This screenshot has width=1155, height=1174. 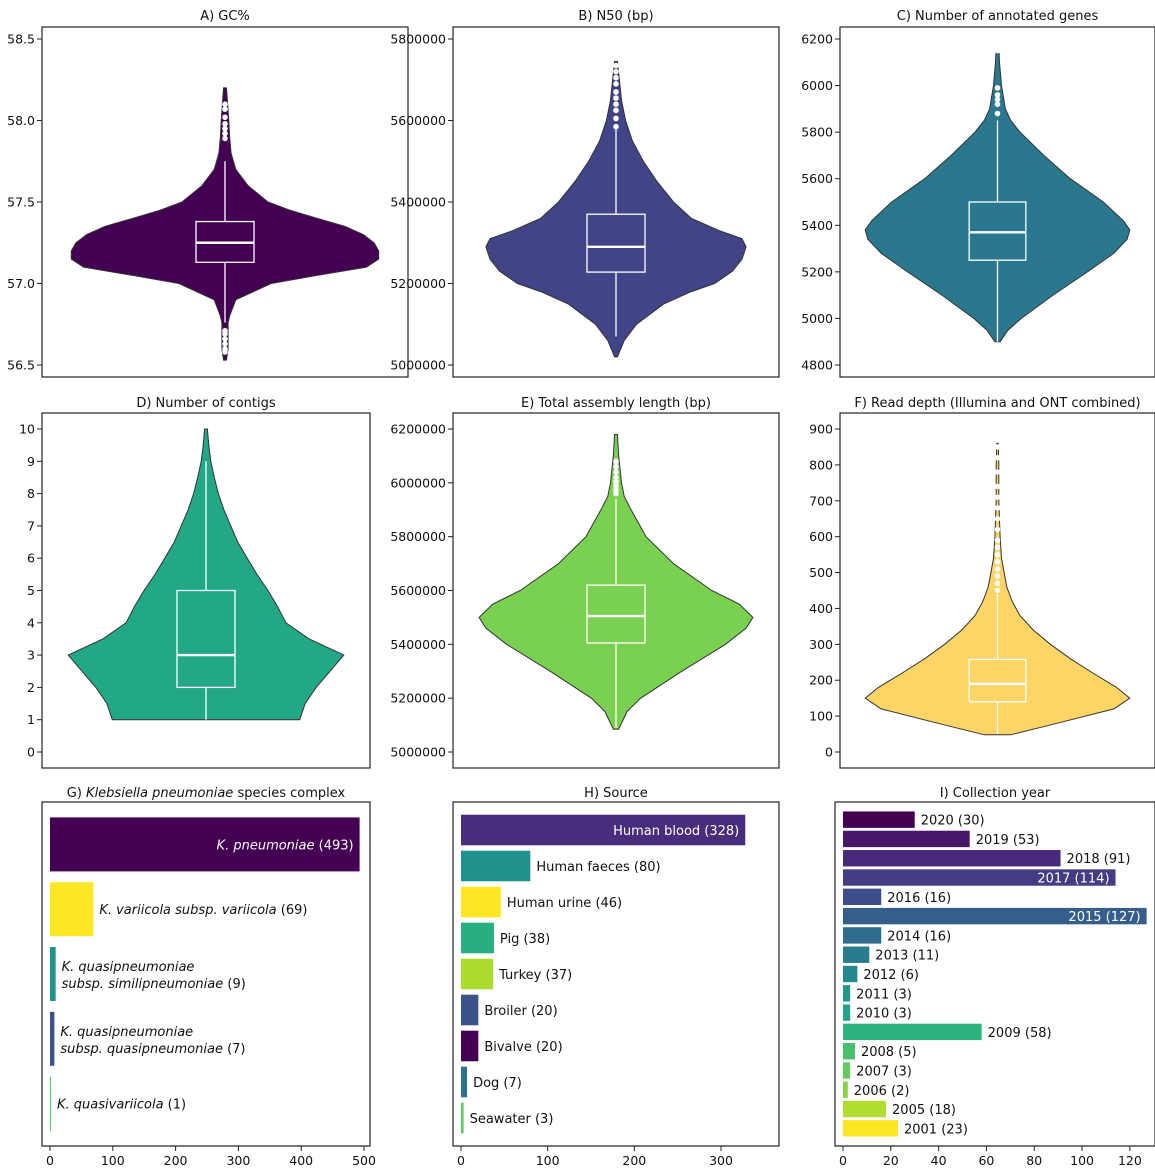 What do you see at coordinates (512, 1119) in the screenshot?
I see `bar-label: Seawater (3)` at bounding box center [512, 1119].